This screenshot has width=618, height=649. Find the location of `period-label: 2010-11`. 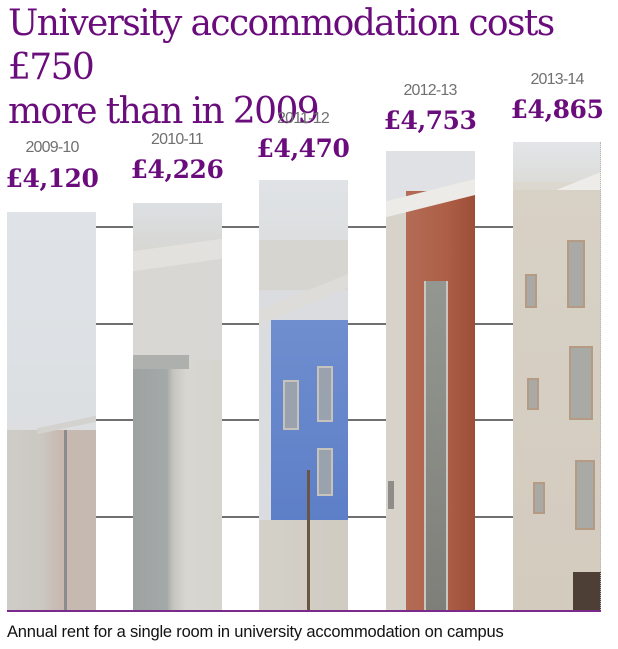

period-label: 2010-11 is located at coordinates (177, 139).